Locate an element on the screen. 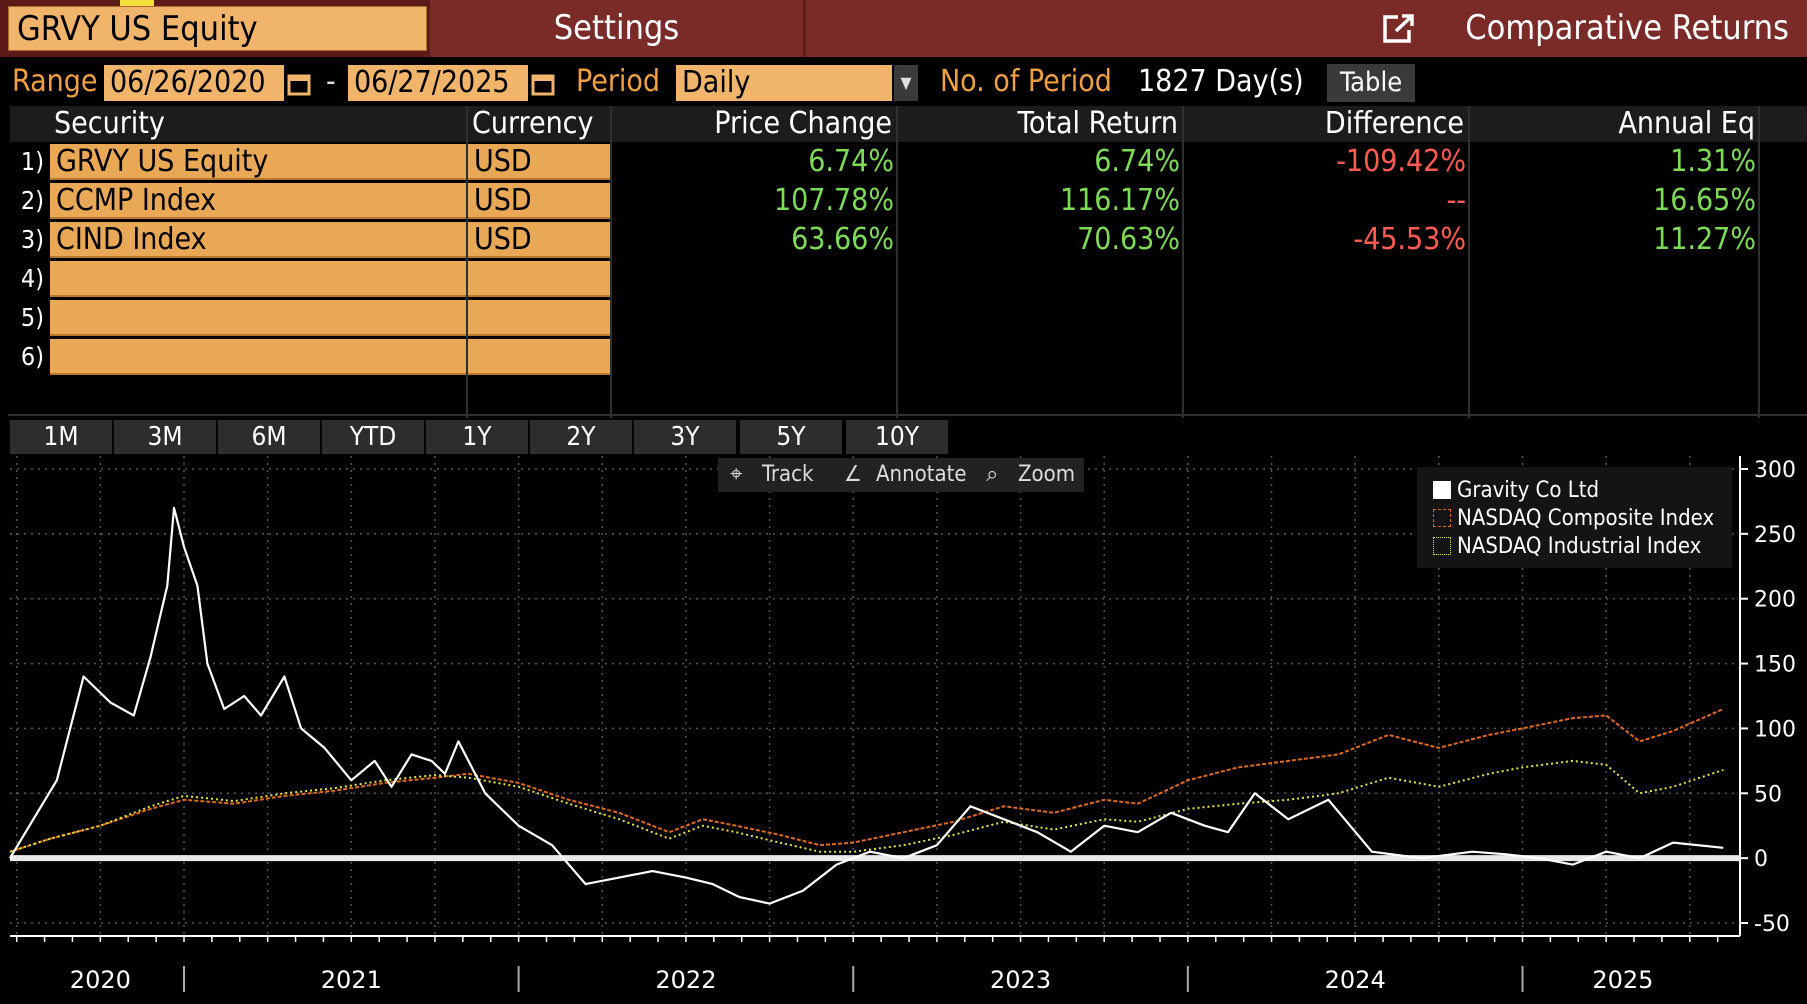 The height and width of the screenshot is (1004, 1807). ticker-field: GRVY US Equity is located at coordinates (217, 28).